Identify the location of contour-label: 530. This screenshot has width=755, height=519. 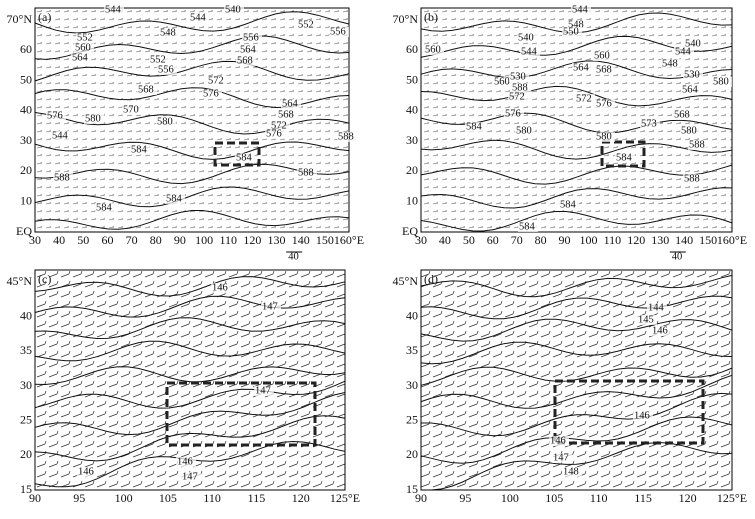
(692, 74).